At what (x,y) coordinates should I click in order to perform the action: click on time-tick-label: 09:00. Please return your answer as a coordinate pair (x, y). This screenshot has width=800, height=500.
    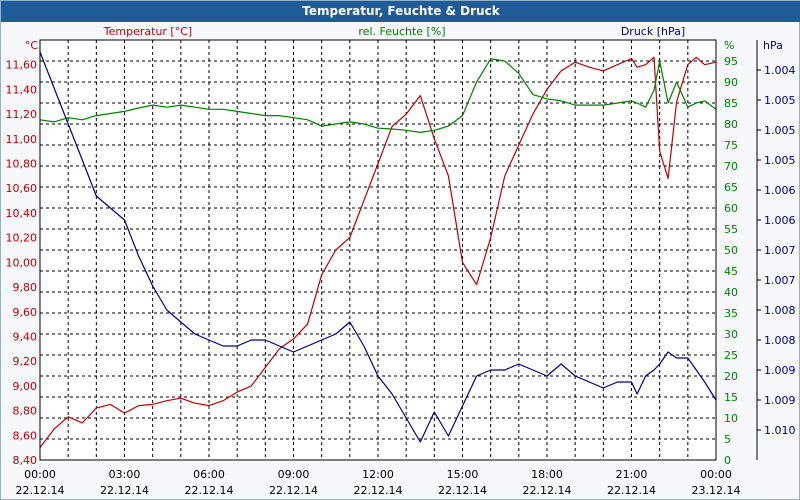
    Looking at the image, I should click on (294, 474).